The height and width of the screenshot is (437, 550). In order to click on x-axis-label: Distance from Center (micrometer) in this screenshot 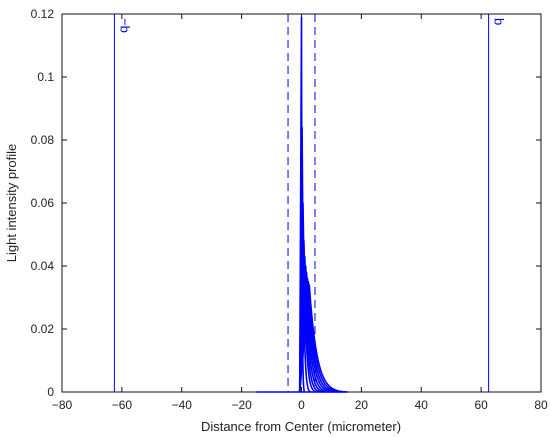, I will do `click(301, 426)`.